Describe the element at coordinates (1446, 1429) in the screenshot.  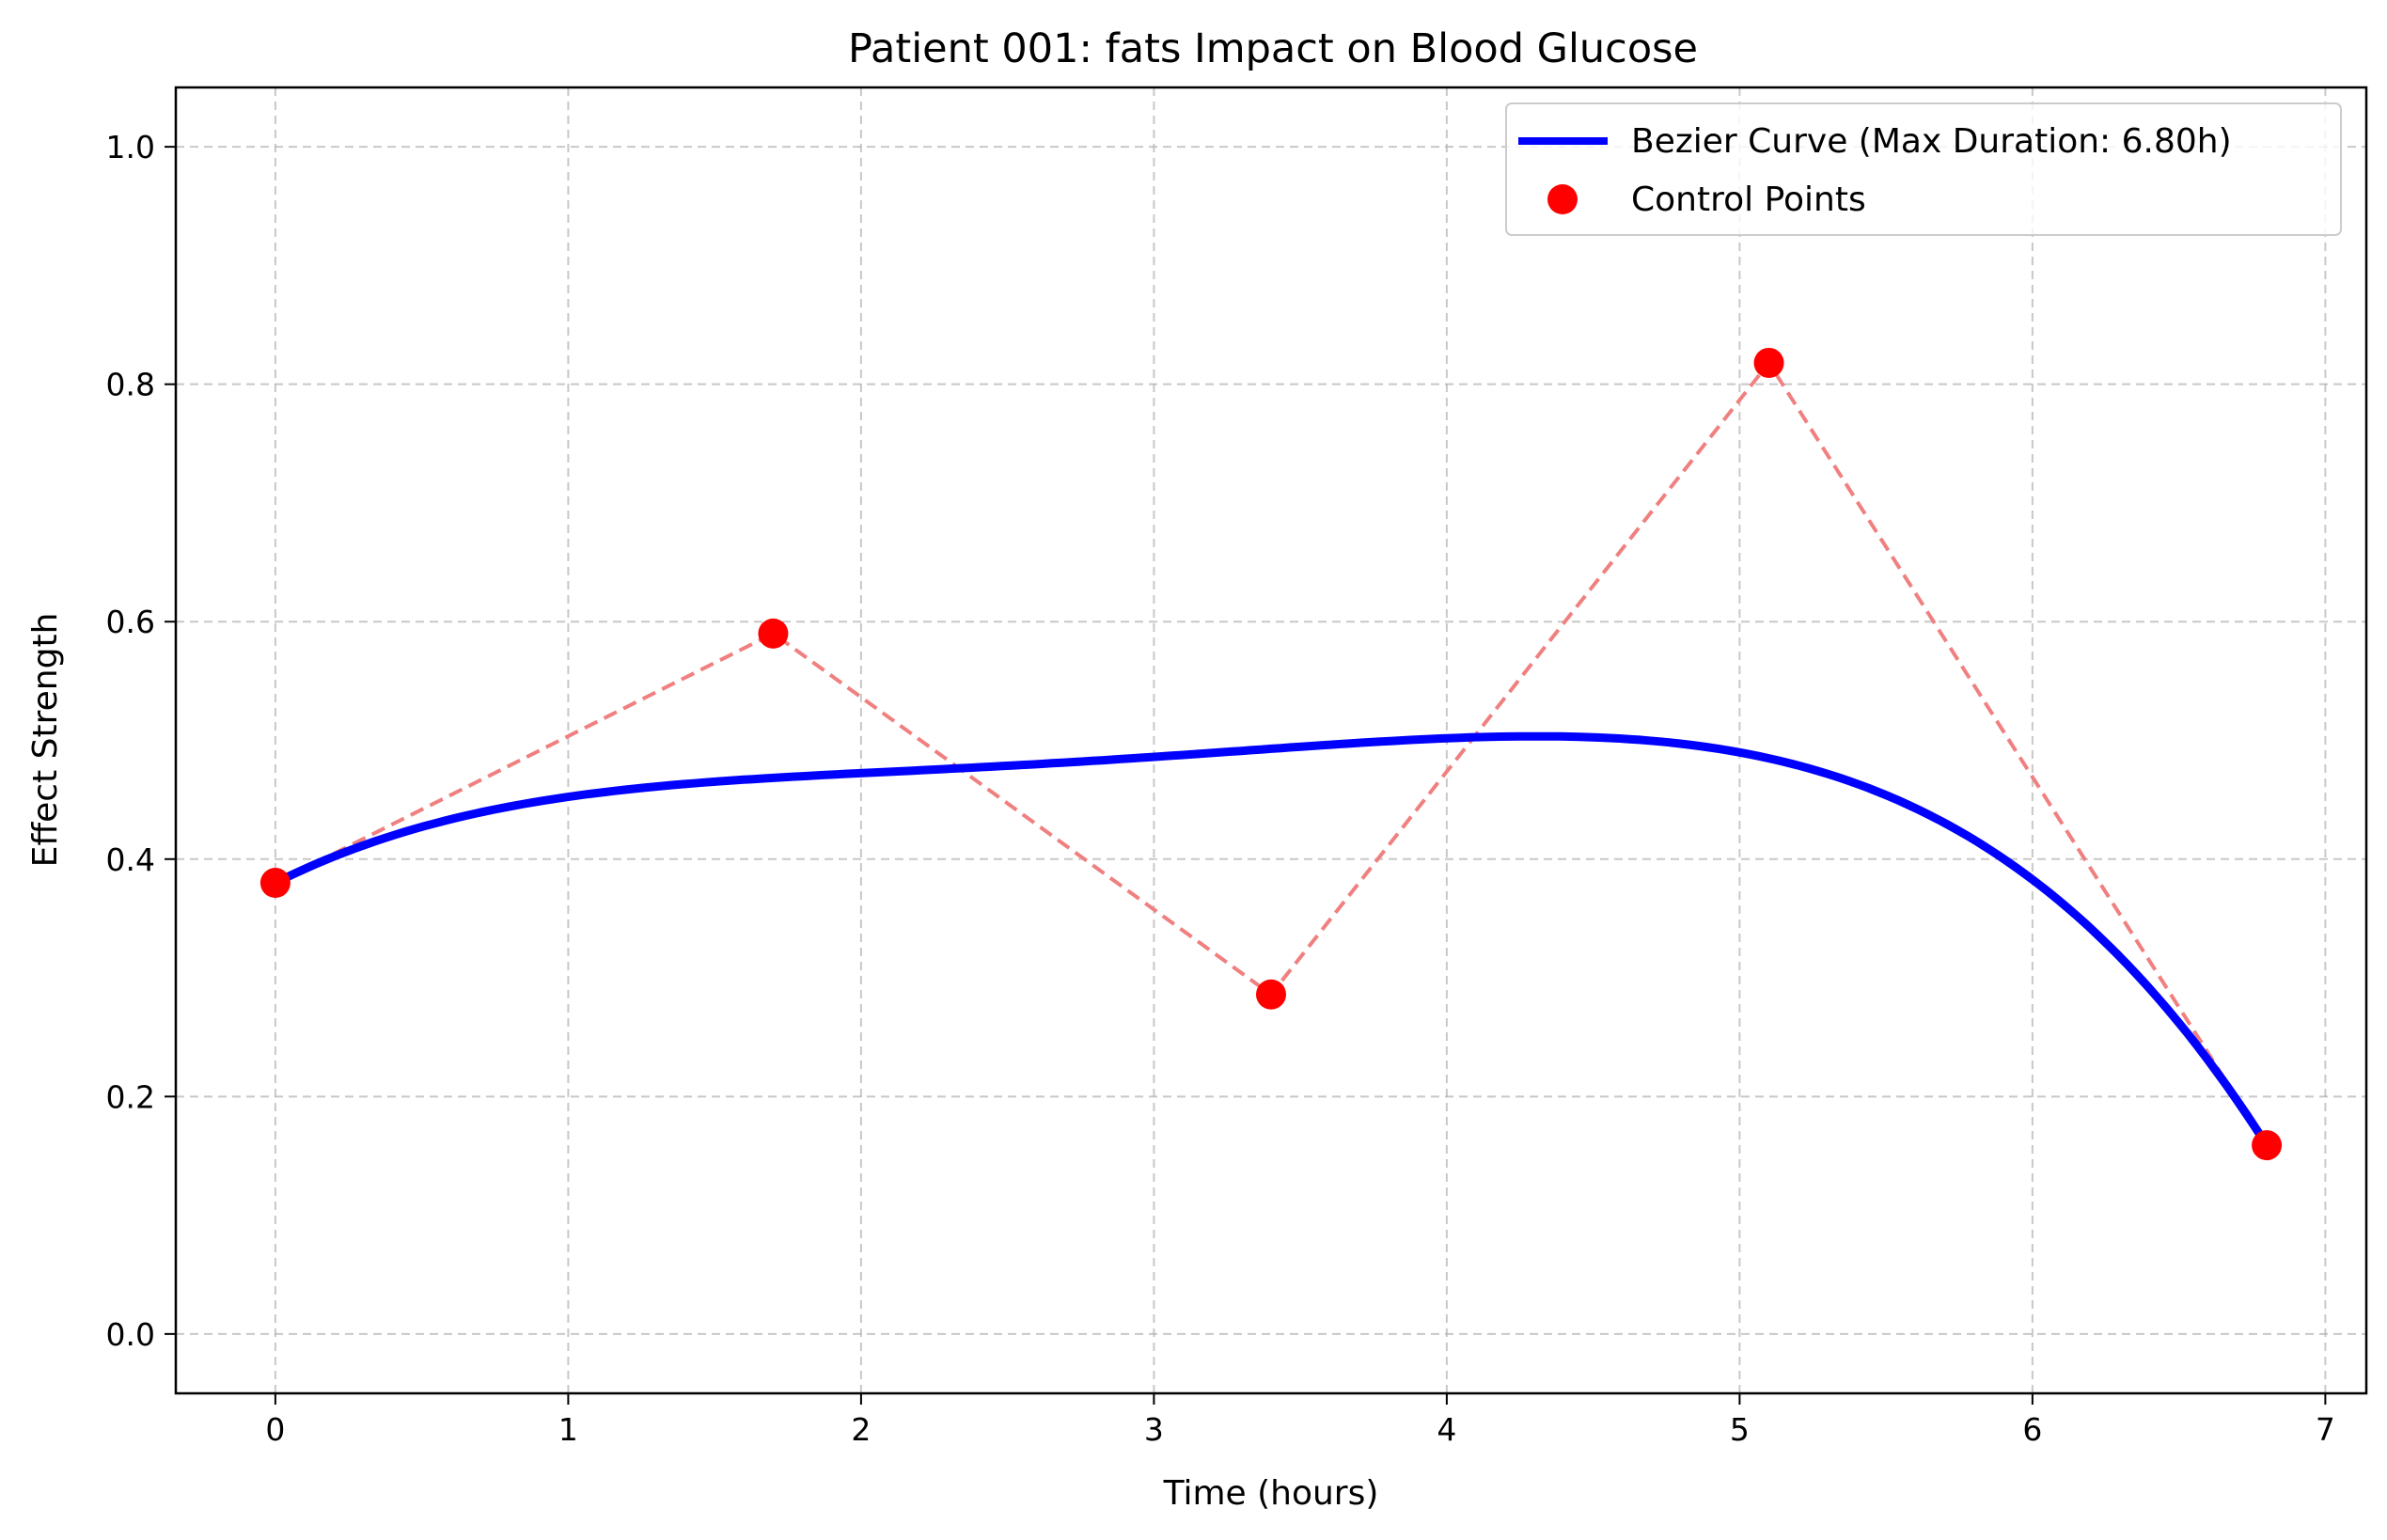
I see `x-tick-label: 4` at that location.